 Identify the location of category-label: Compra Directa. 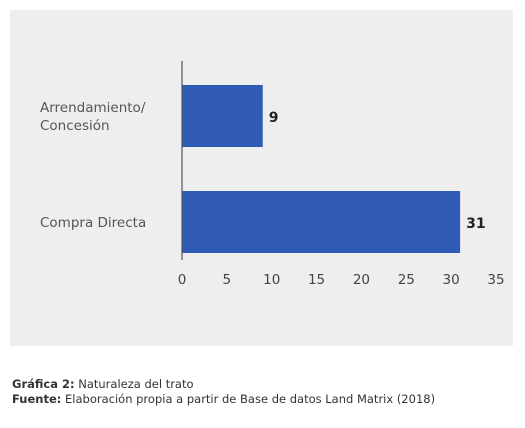
(93, 223).